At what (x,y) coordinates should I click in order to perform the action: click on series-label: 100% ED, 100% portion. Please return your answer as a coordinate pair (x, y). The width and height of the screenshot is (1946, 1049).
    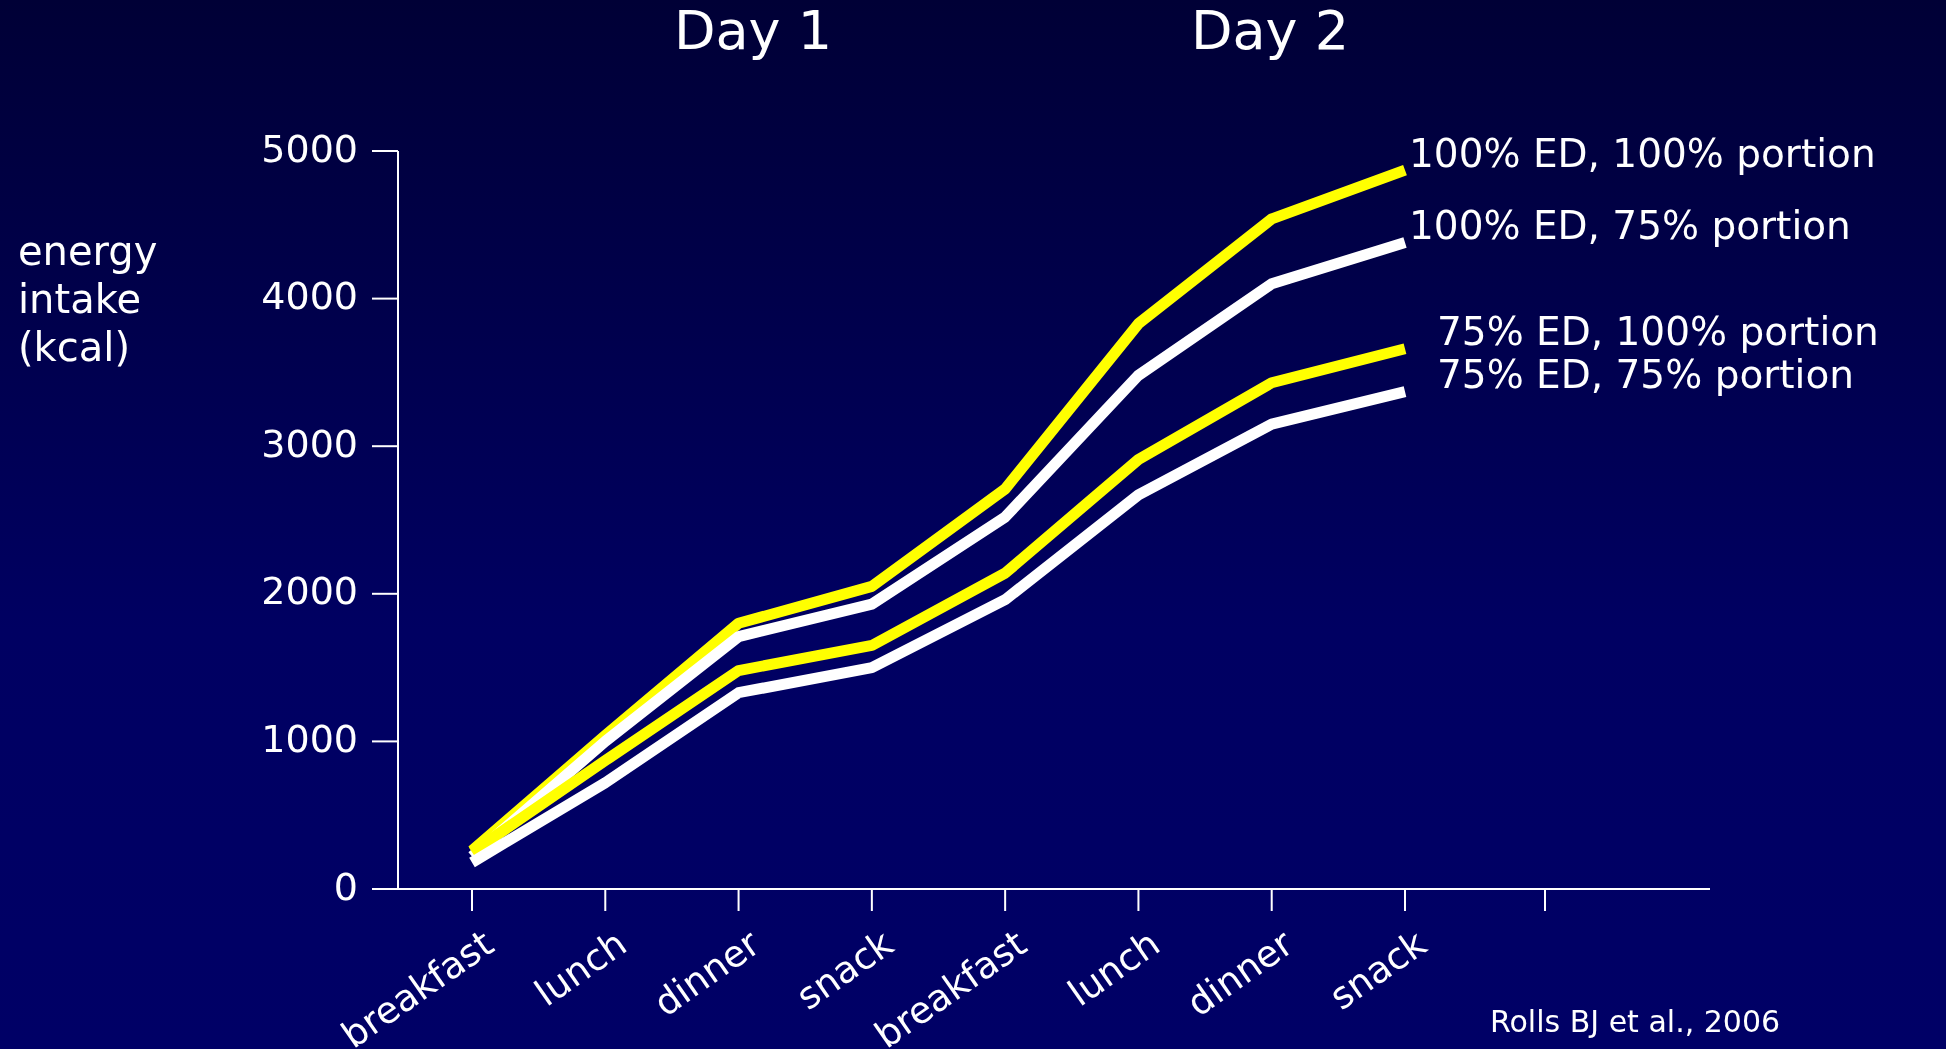
    Looking at the image, I should click on (1642, 153).